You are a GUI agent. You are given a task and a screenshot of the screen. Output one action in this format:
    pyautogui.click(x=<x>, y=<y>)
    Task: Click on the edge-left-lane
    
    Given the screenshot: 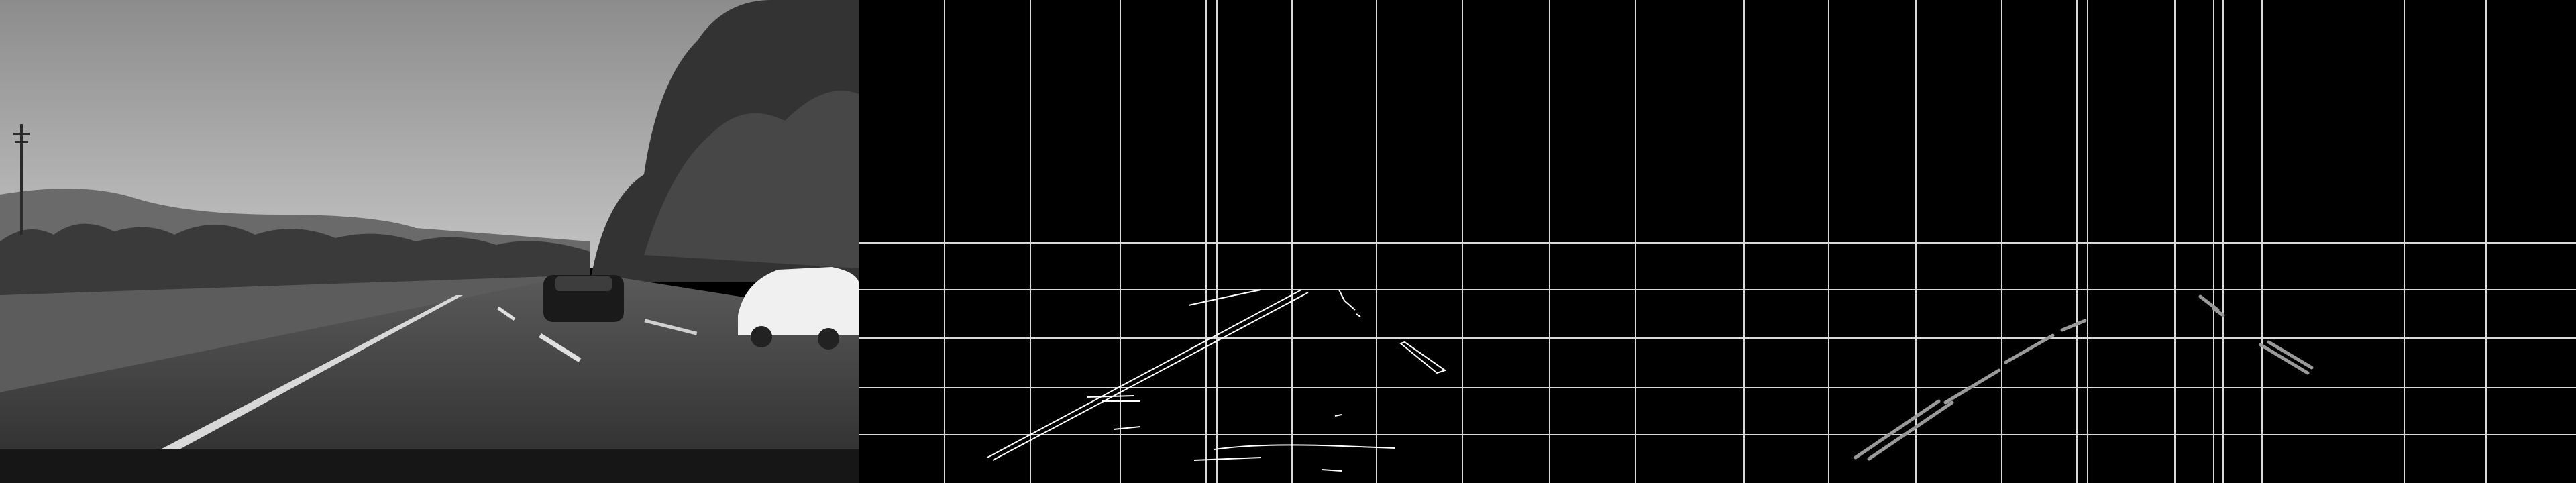 What is the action you would take?
    pyautogui.click(x=1144, y=373)
    